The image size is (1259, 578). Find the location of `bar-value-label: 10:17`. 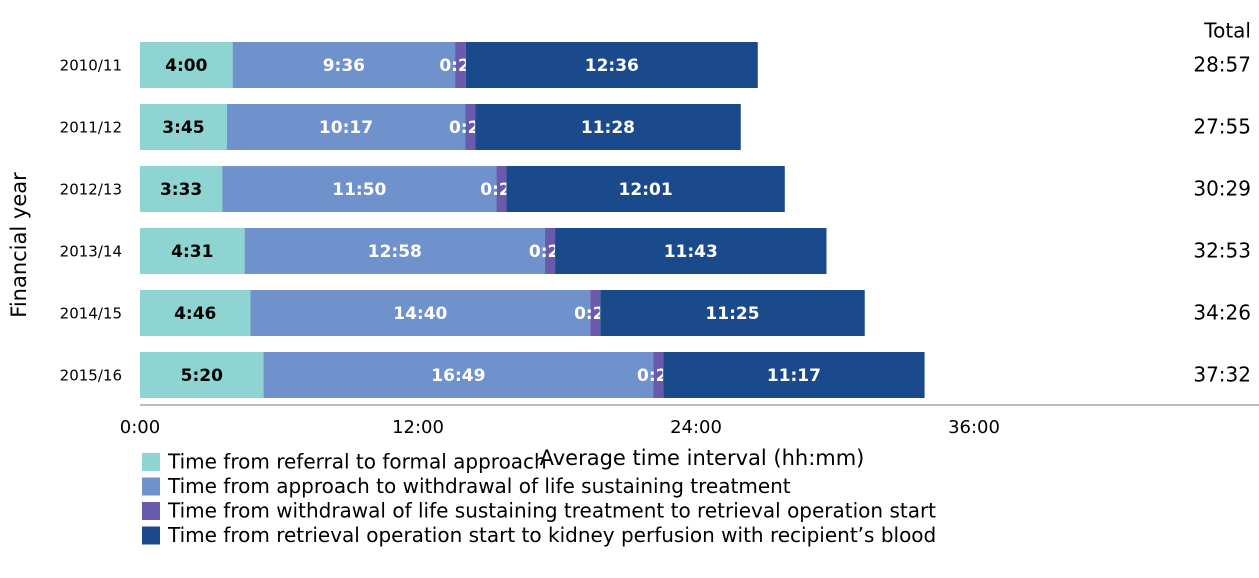

bar-value-label: 10:17 is located at coordinates (346, 128).